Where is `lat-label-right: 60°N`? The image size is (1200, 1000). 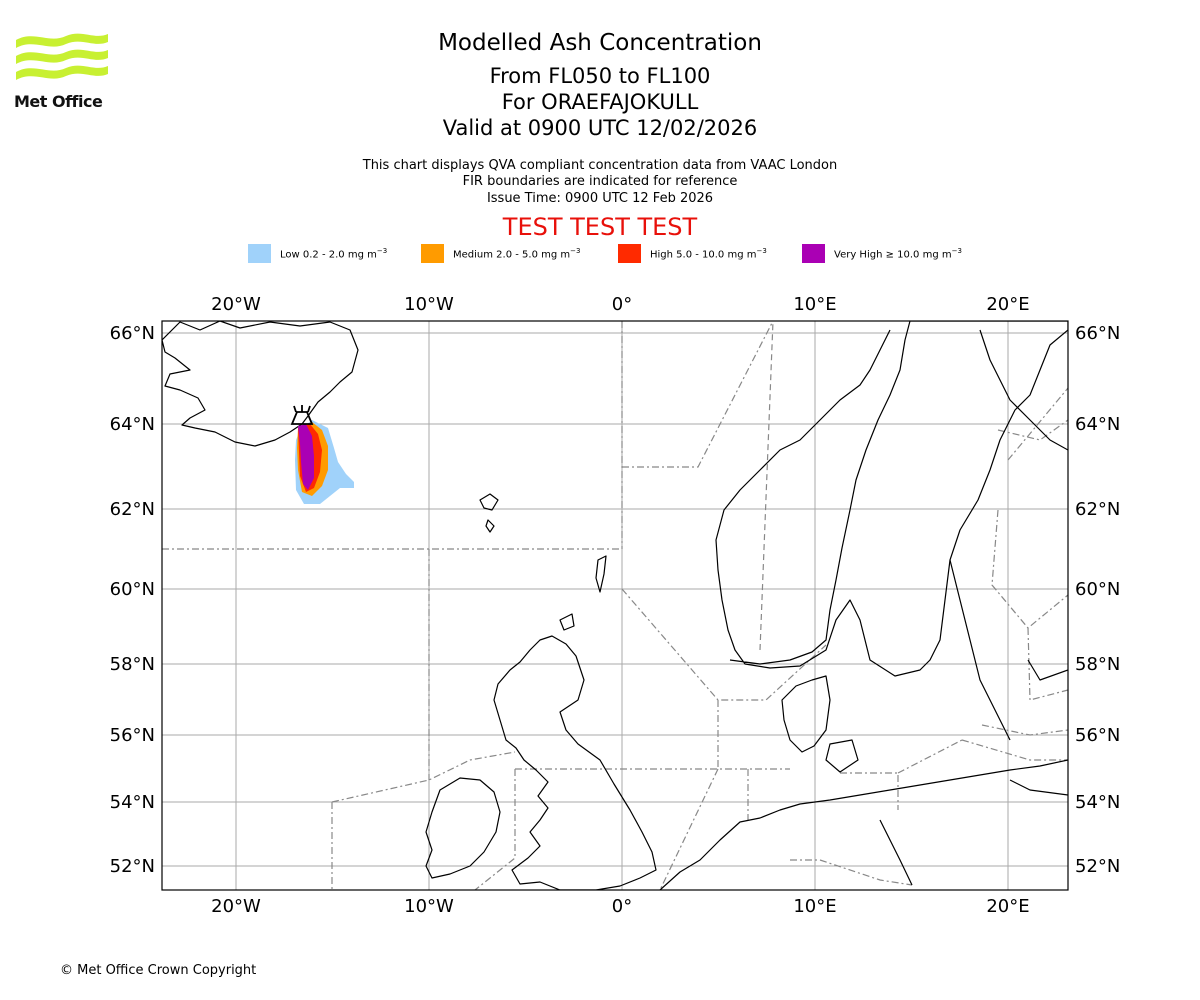
lat-label-right: 60°N is located at coordinates (1097, 589).